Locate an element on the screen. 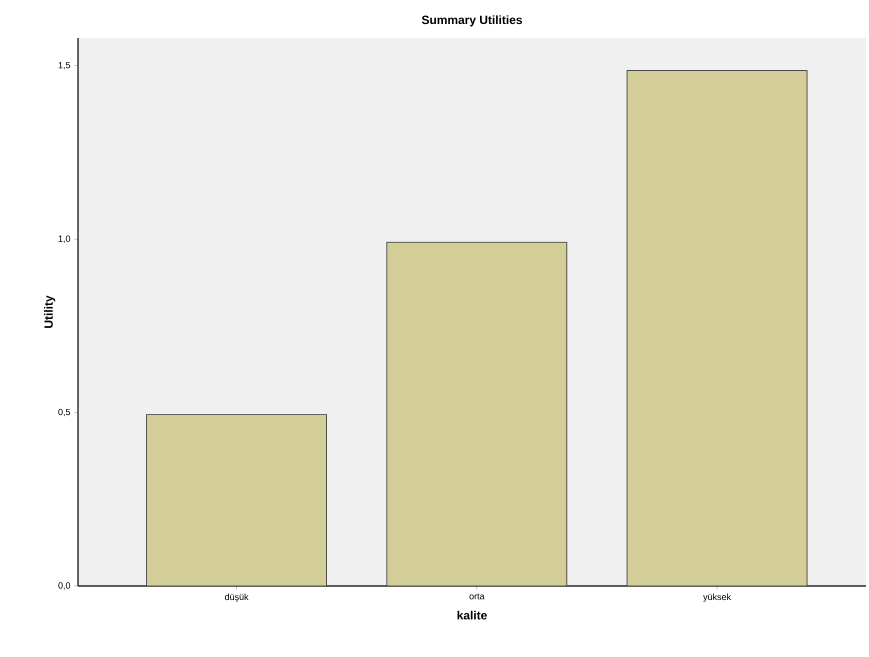 Image resolution: width=869 pixels, height=657 pixels. x-tick-label: düşük is located at coordinates (236, 598).